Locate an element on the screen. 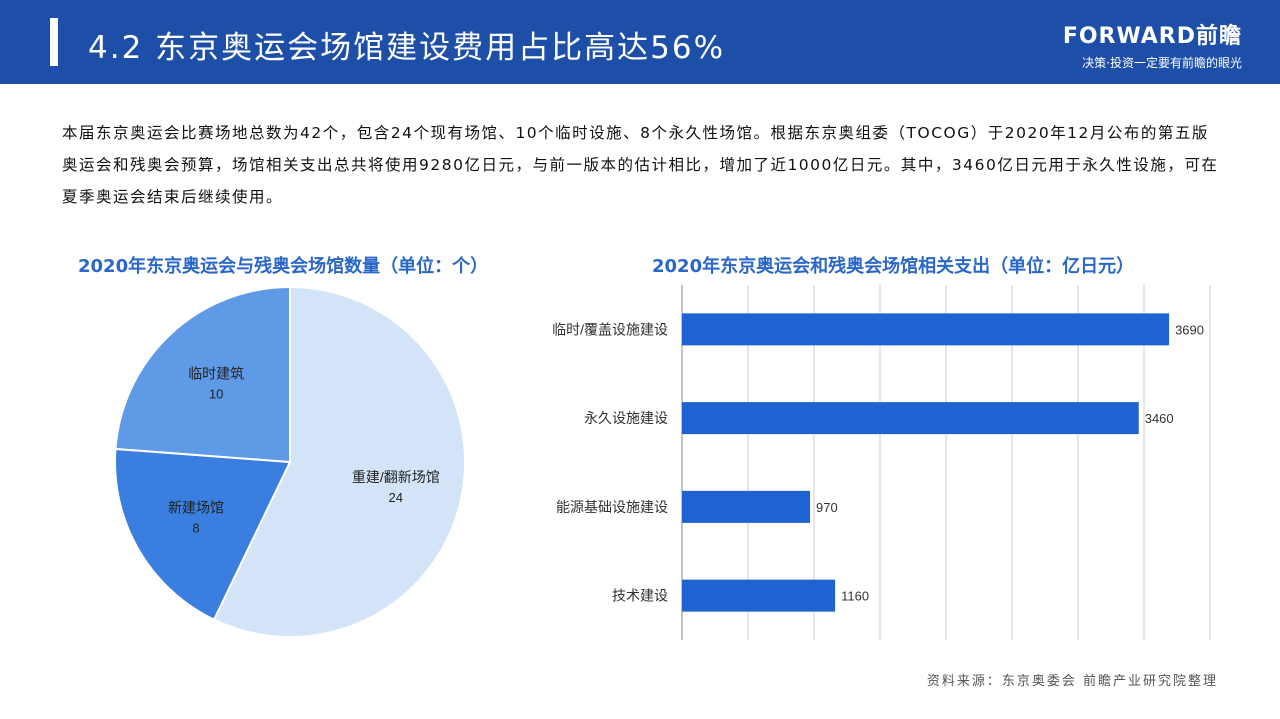 The height and width of the screenshot is (719, 1280). pie-chart: 重建/翻新场馆 24 新建场馆 8 临时建筑 10 is located at coordinates (290, 461).